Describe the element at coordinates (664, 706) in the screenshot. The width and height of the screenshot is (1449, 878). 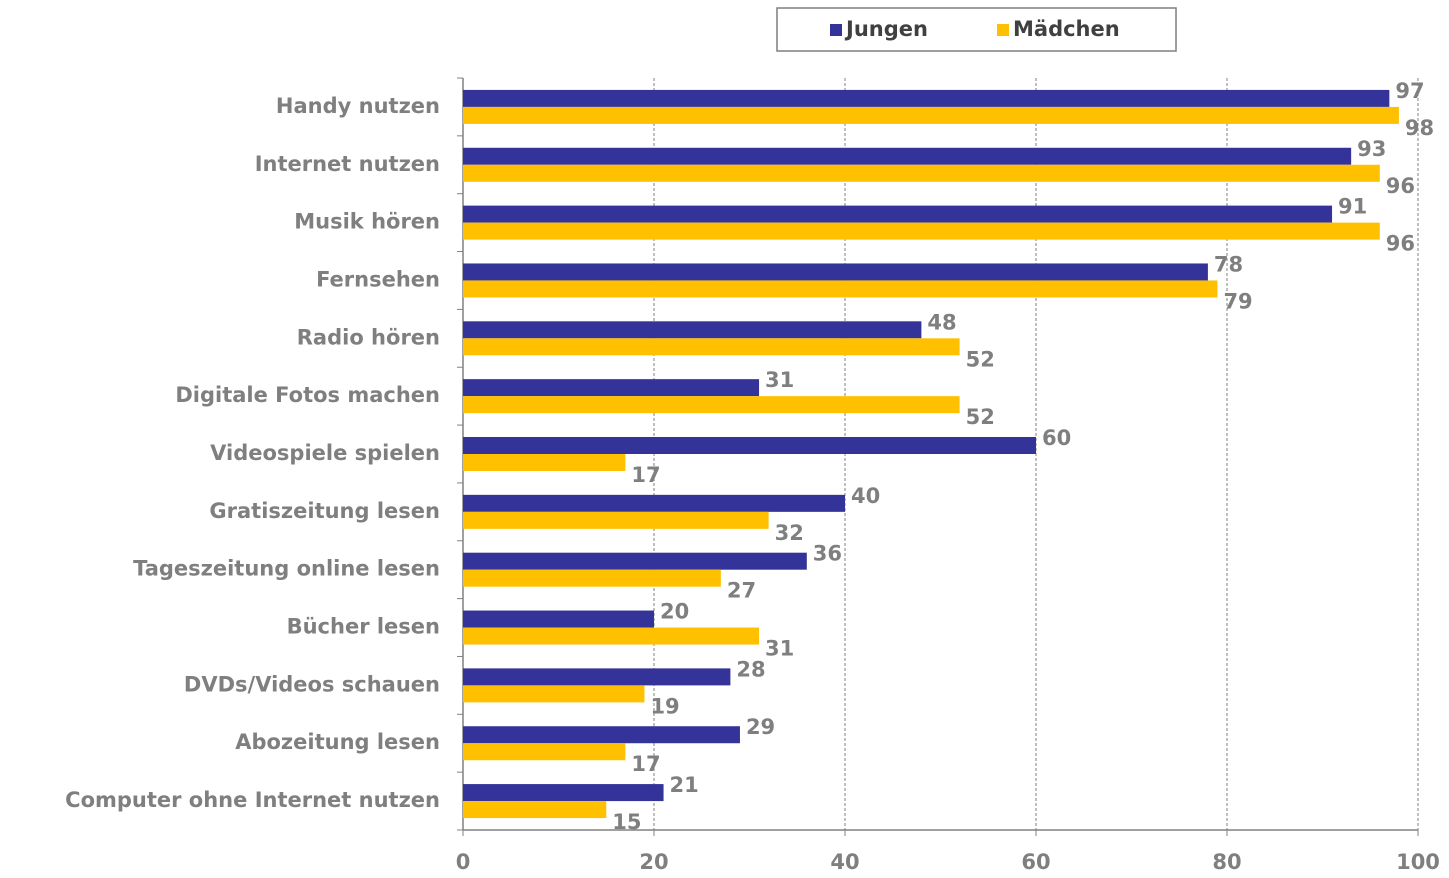
I see `data-label: 19` at that location.